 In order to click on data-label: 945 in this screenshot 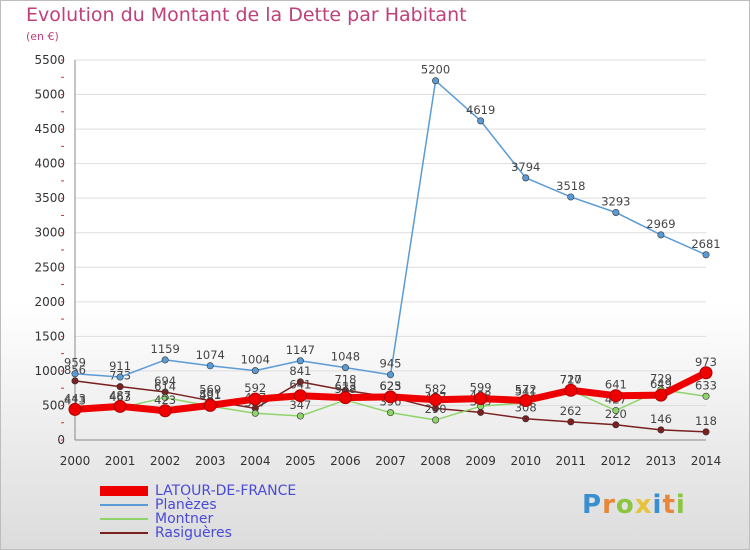, I will do `click(391, 364)`.